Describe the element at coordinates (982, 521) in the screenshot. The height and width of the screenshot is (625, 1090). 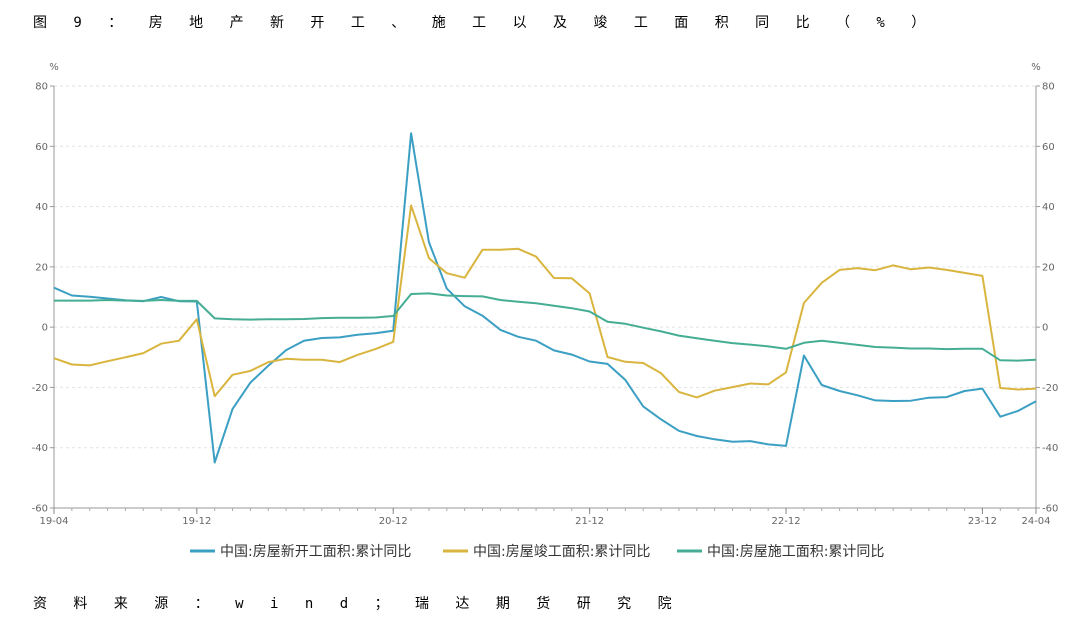
I see `x-tick-label: 23-12` at that location.